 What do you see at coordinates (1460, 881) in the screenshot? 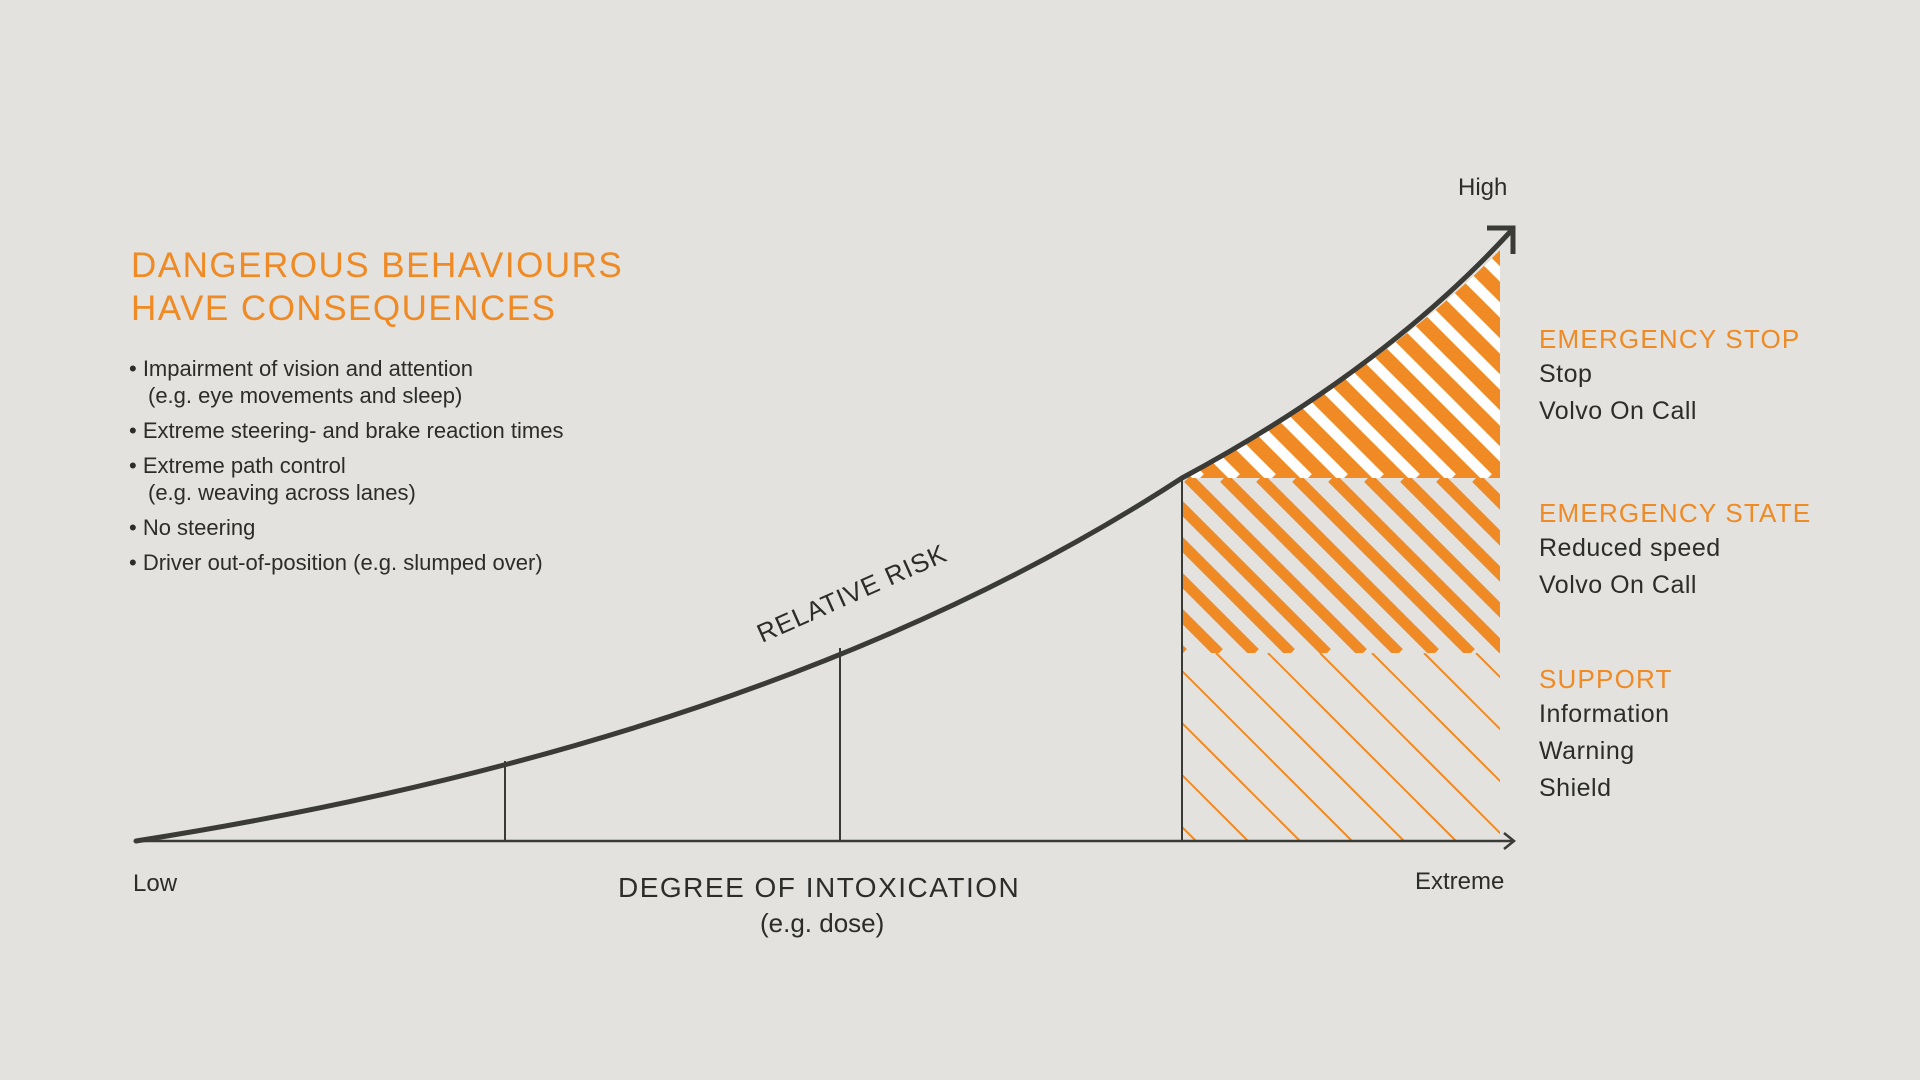
I see `x-axis-high-label: Extreme` at bounding box center [1460, 881].